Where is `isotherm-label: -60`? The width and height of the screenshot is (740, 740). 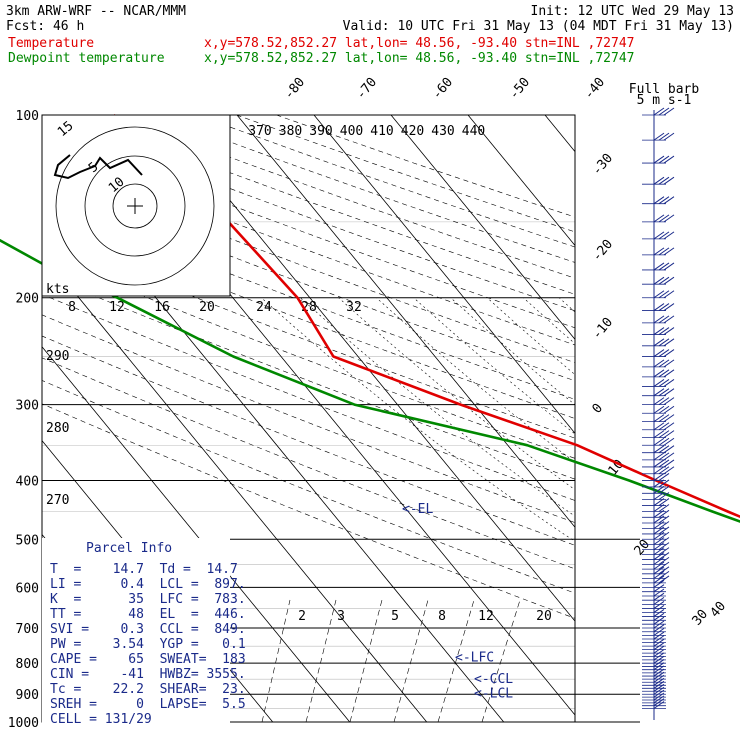 isotherm-label: -60 is located at coordinates (443, 89).